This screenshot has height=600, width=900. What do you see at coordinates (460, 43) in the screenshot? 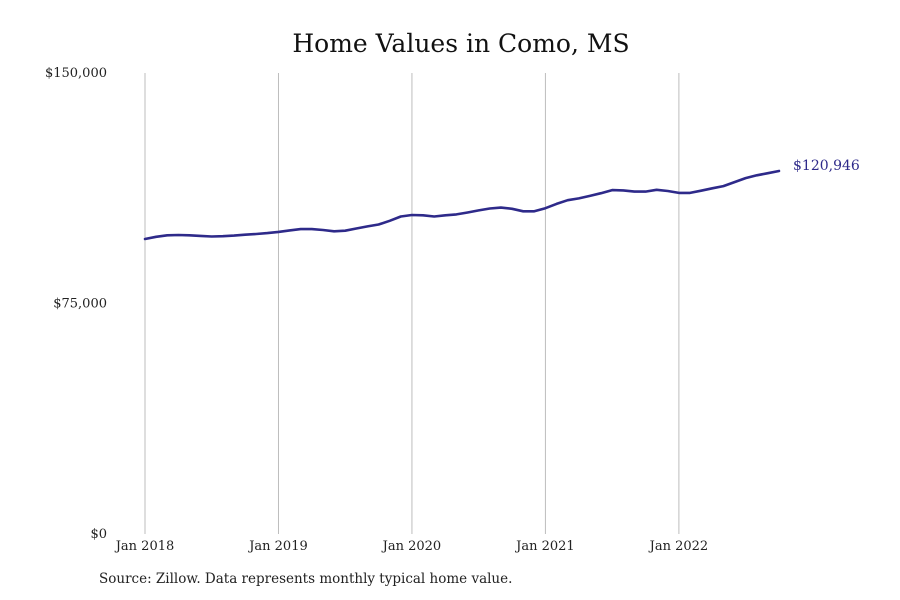
I see `chart-title: Home Values in Como, MS` at bounding box center [460, 43].